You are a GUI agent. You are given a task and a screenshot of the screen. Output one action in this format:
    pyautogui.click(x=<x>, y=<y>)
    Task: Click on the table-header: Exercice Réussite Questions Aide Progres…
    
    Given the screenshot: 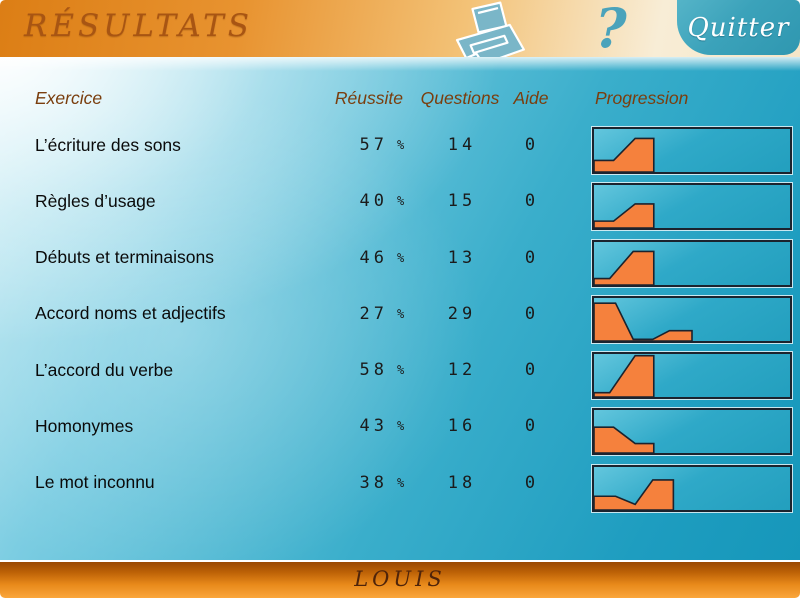 What is the action you would take?
    pyautogui.click(x=400, y=98)
    